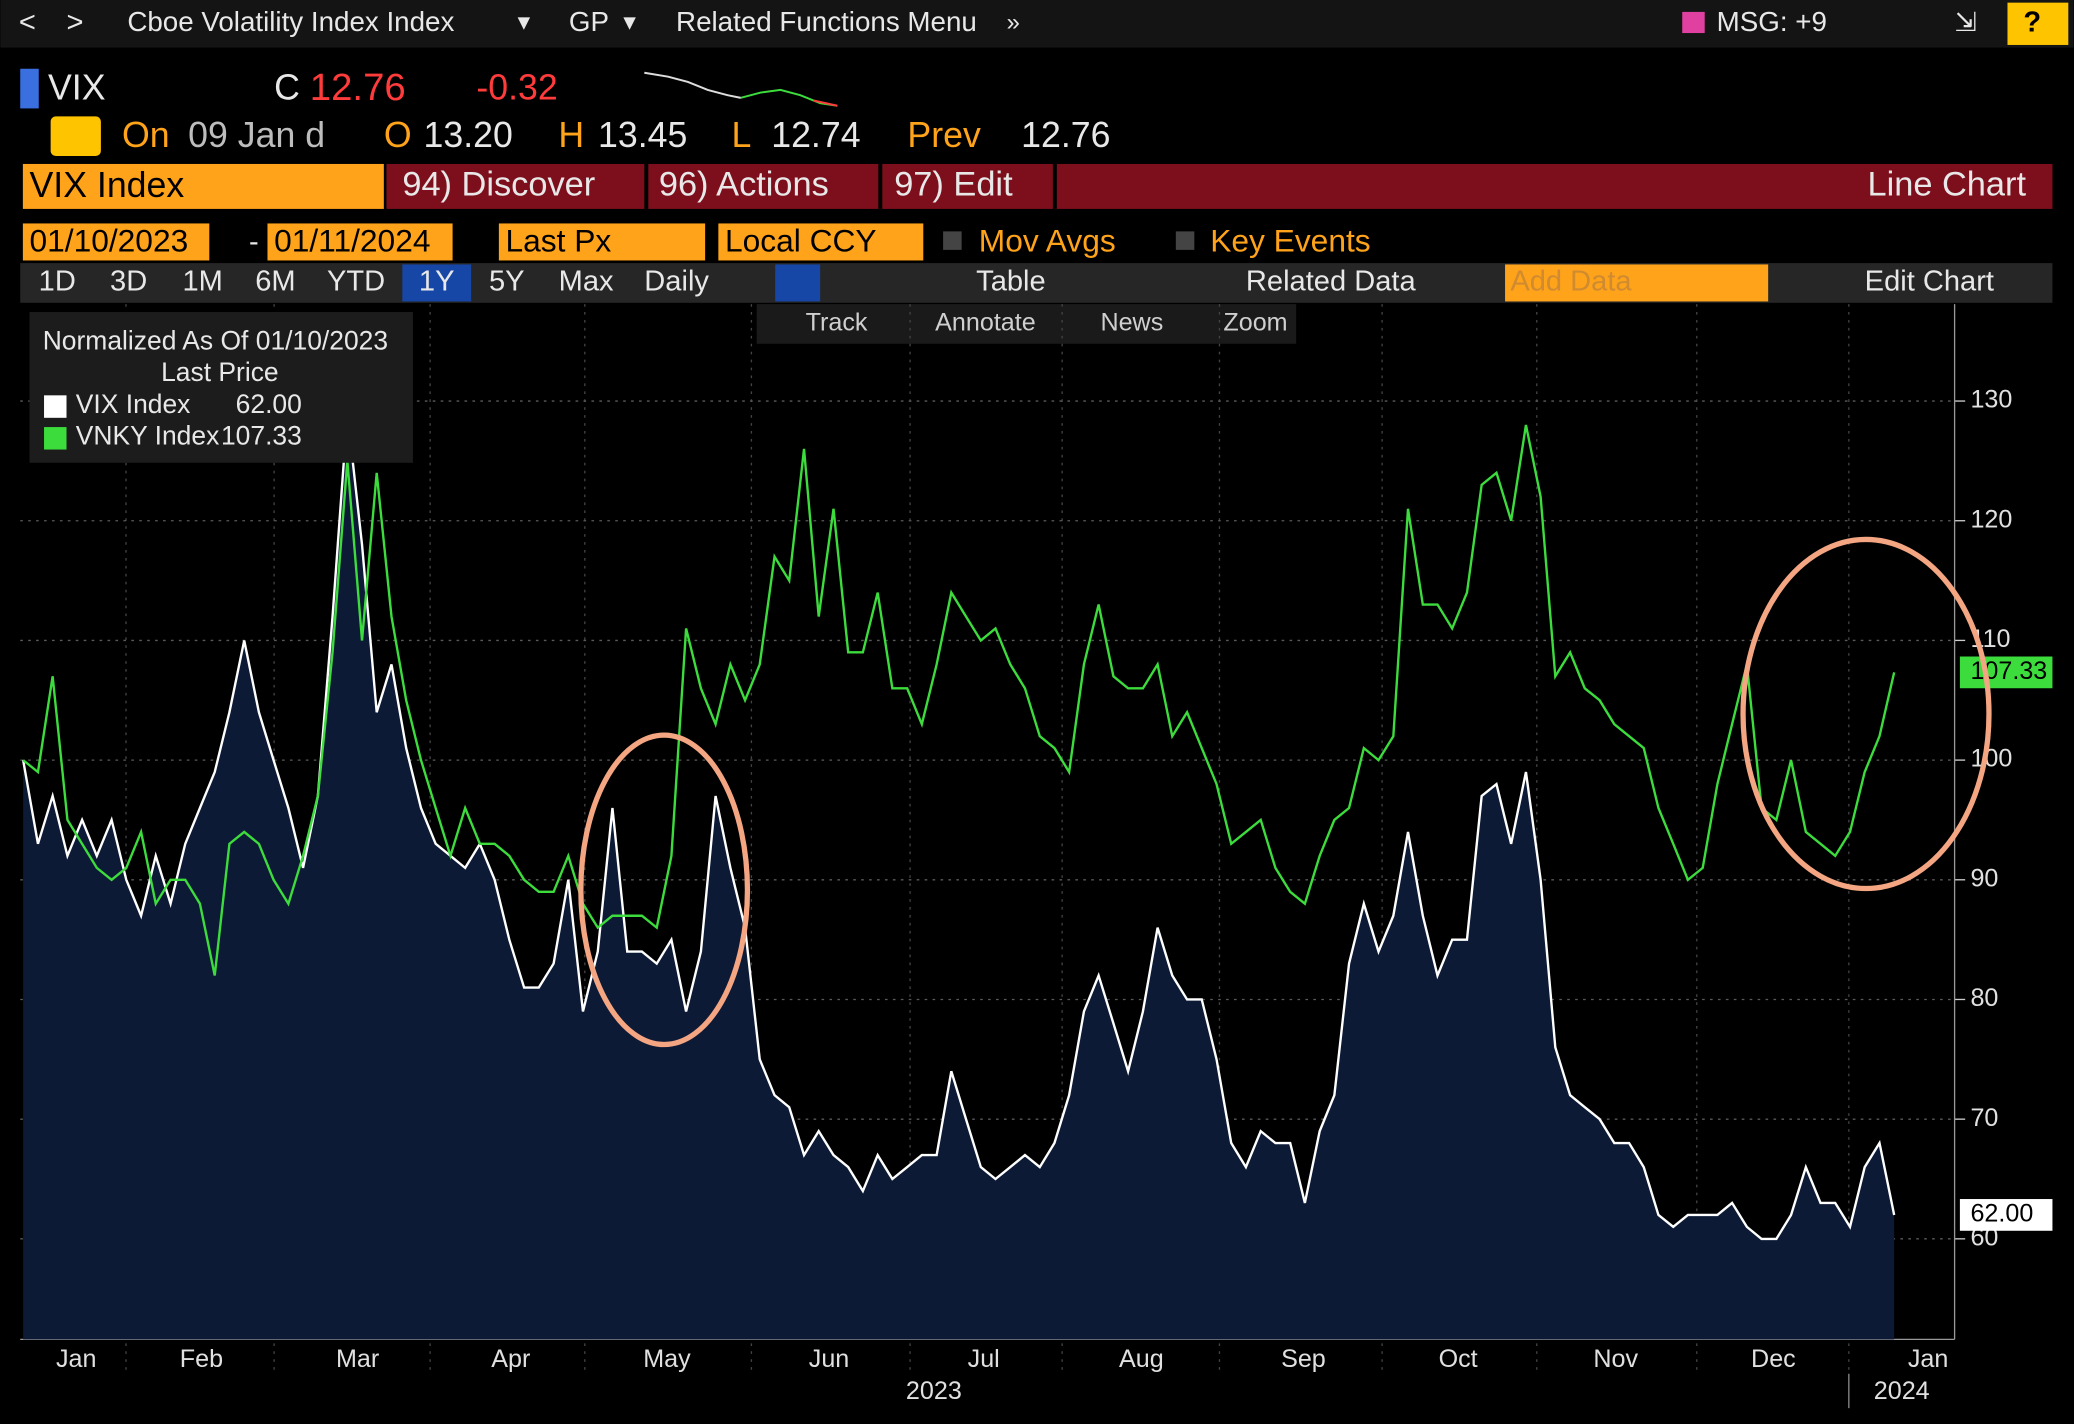  Describe the element at coordinates (1047, 241) in the screenshot. I see `mov-avgs: Mov Avgs` at that location.